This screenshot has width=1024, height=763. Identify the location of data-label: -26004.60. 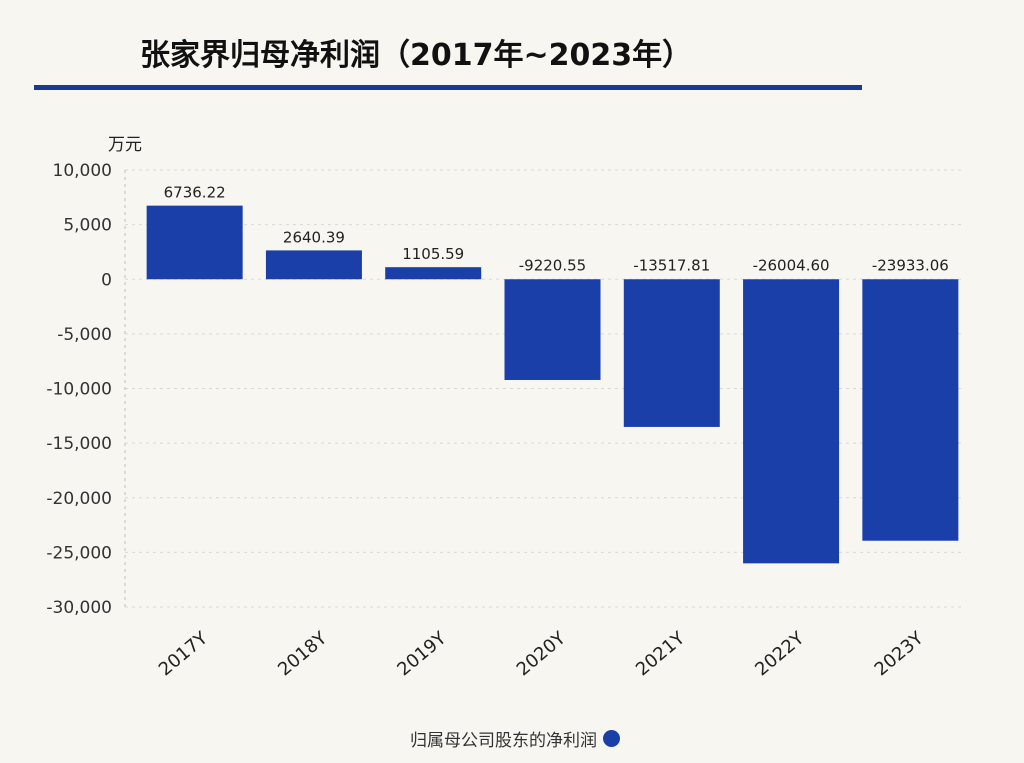
(791, 265).